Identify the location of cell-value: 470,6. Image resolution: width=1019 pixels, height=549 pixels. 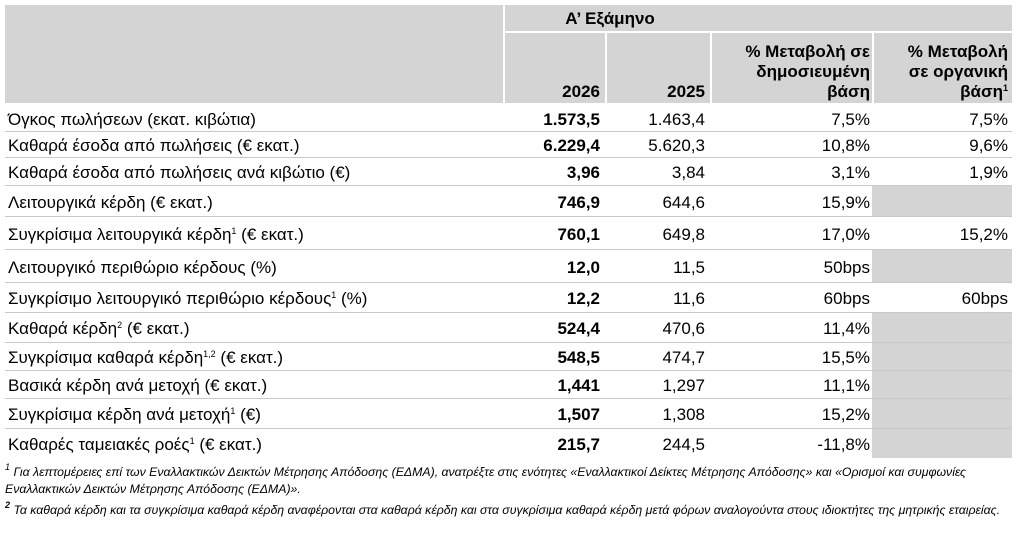
(683, 328).